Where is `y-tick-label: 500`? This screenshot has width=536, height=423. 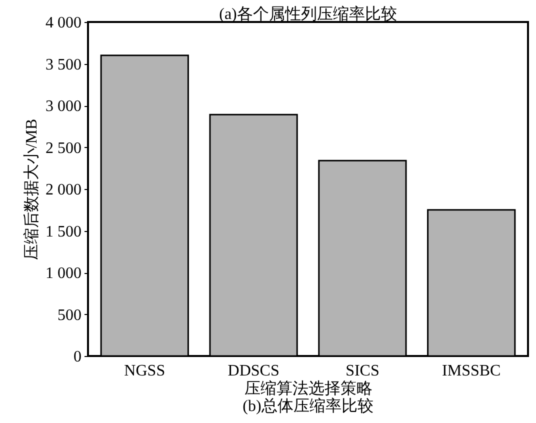 y-tick-label: 500 is located at coordinates (70, 315).